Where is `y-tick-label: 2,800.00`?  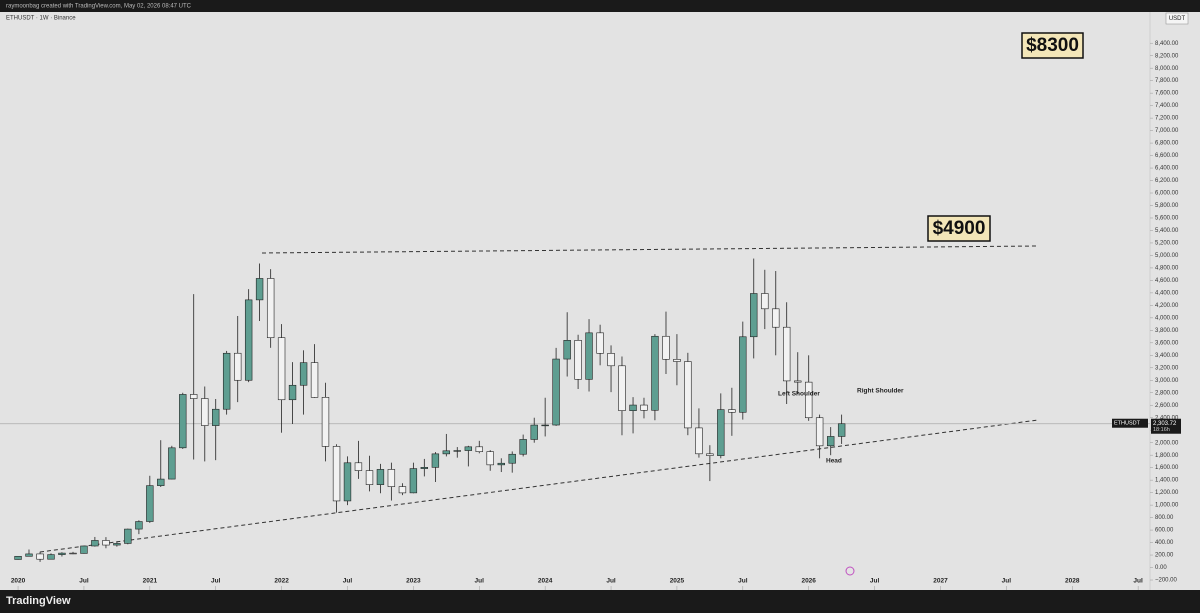 y-tick-label: 2,800.00 is located at coordinates (1167, 393).